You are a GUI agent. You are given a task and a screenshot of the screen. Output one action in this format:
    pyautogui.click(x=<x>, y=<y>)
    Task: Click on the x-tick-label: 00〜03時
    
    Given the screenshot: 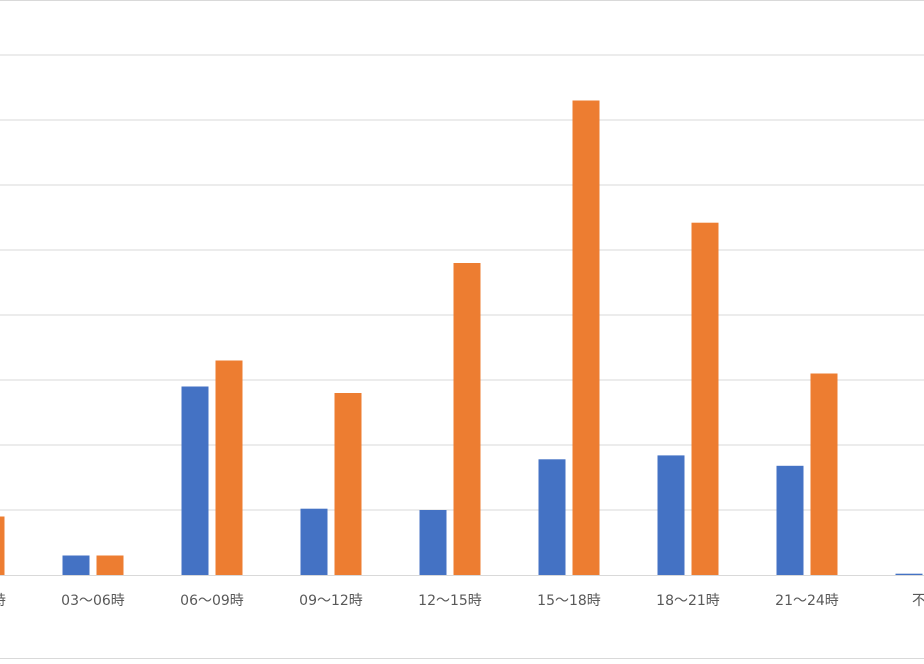 What is the action you would take?
    pyautogui.click(x=3, y=601)
    